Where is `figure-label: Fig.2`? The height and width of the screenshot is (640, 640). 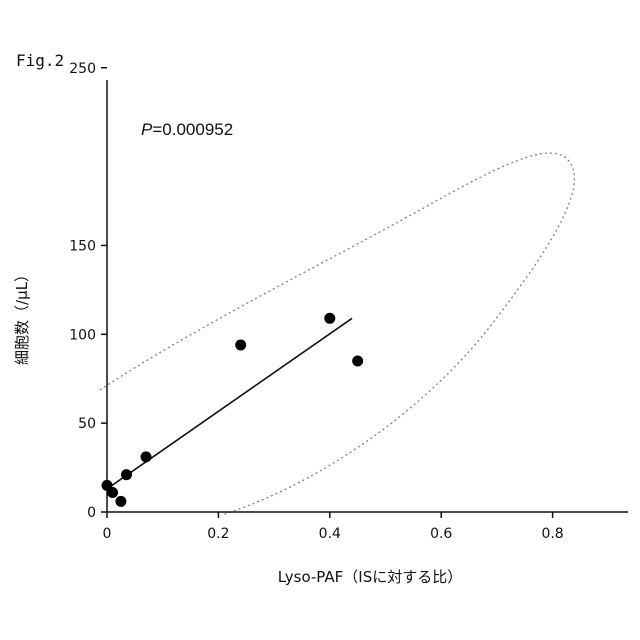 figure-label: Fig.2 is located at coordinates (40, 60).